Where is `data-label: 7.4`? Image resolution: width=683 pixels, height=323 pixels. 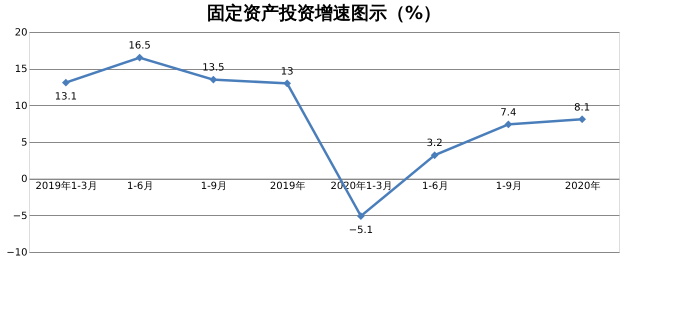
data-label: 7.4 is located at coordinates (508, 112).